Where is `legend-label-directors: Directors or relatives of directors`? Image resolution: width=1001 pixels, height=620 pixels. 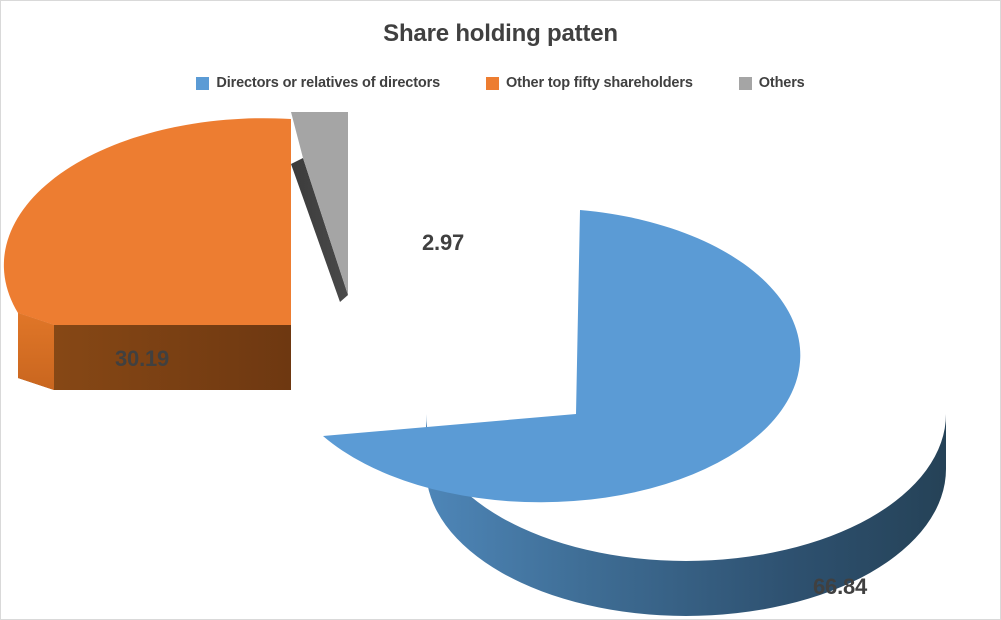 legend-label-directors: Directors or relatives of directors is located at coordinates (328, 83).